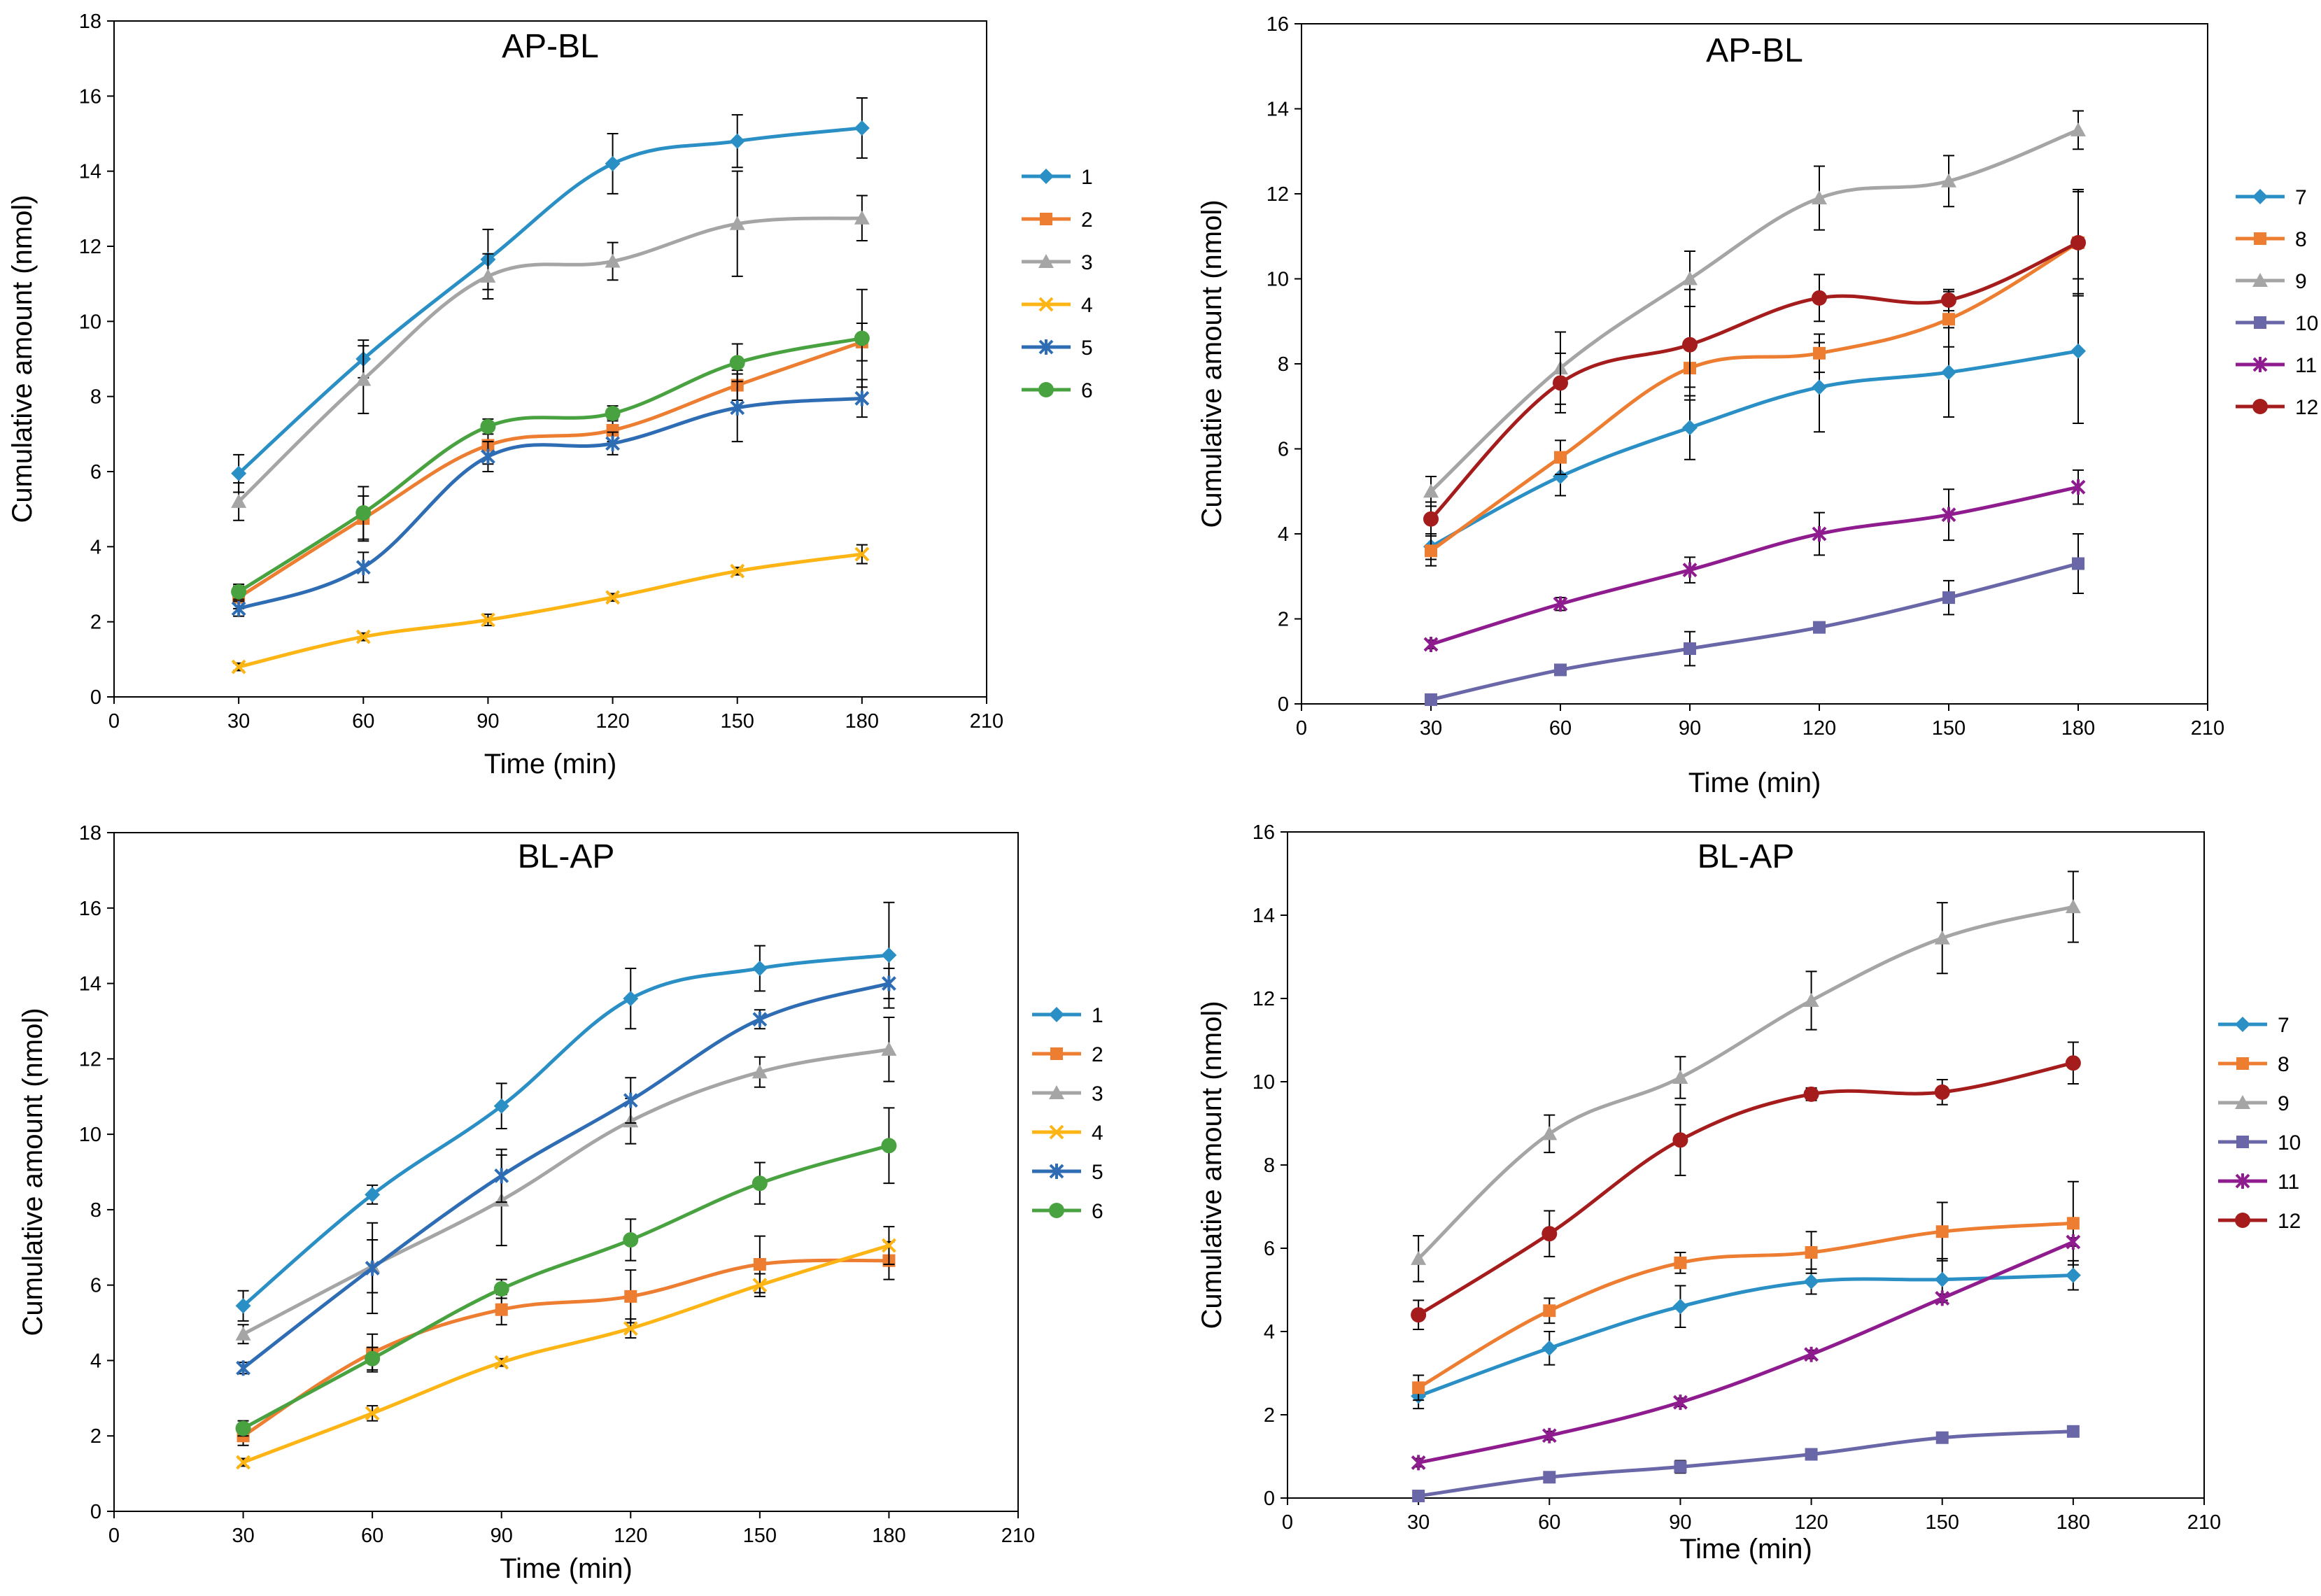  Describe the element at coordinates (2284, 1064) in the screenshot. I see `legend-label: 8` at that location.